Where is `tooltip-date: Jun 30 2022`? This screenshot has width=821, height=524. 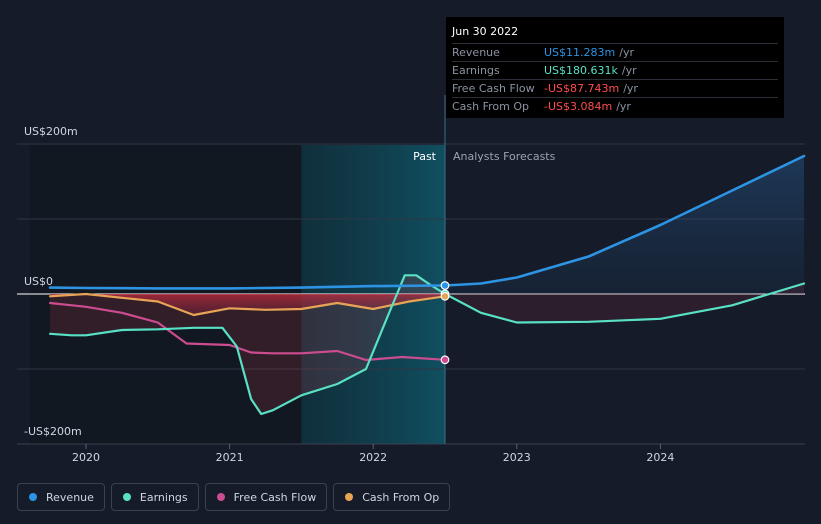 tooltip-date: Jun 30 2022 is located at coordinates (615, 33).